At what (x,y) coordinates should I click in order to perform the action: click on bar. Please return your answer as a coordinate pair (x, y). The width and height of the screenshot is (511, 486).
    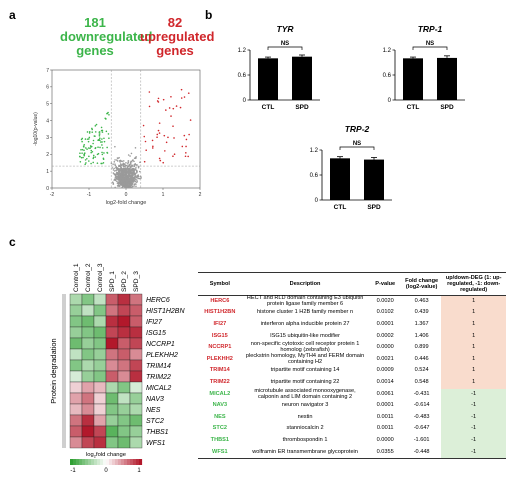
    Looking at the image, I should click on (268, 79).